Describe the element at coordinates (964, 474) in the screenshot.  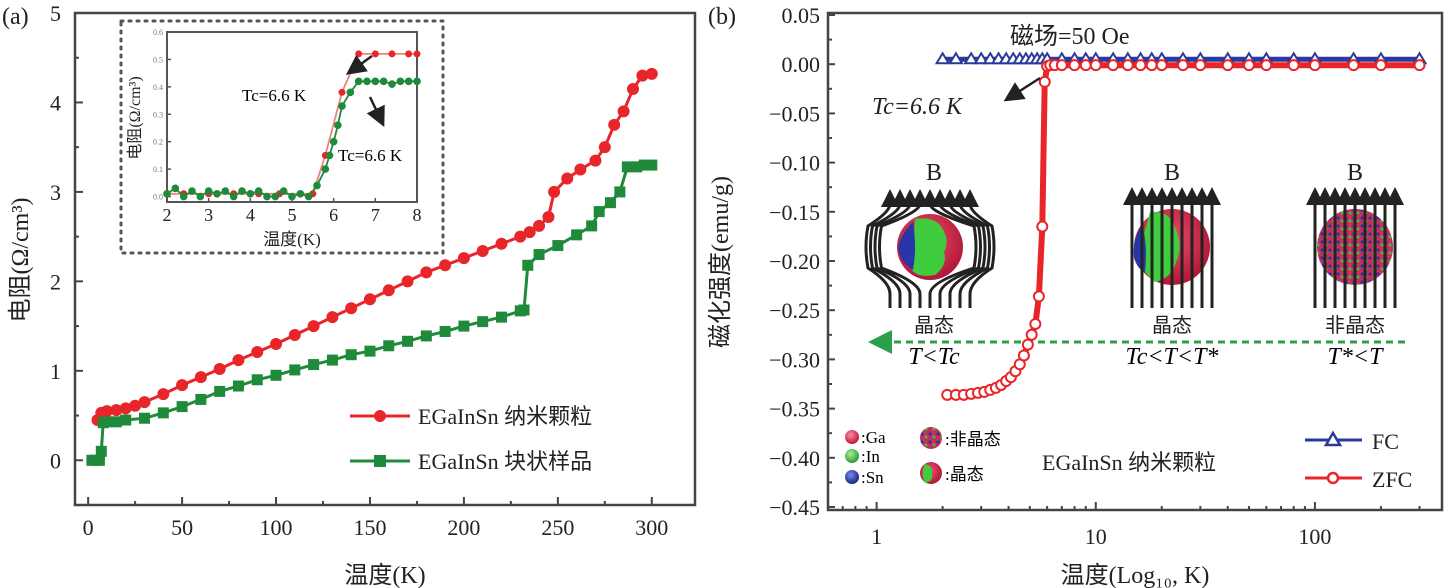
I see `crystal-label: :晶态` at that location.